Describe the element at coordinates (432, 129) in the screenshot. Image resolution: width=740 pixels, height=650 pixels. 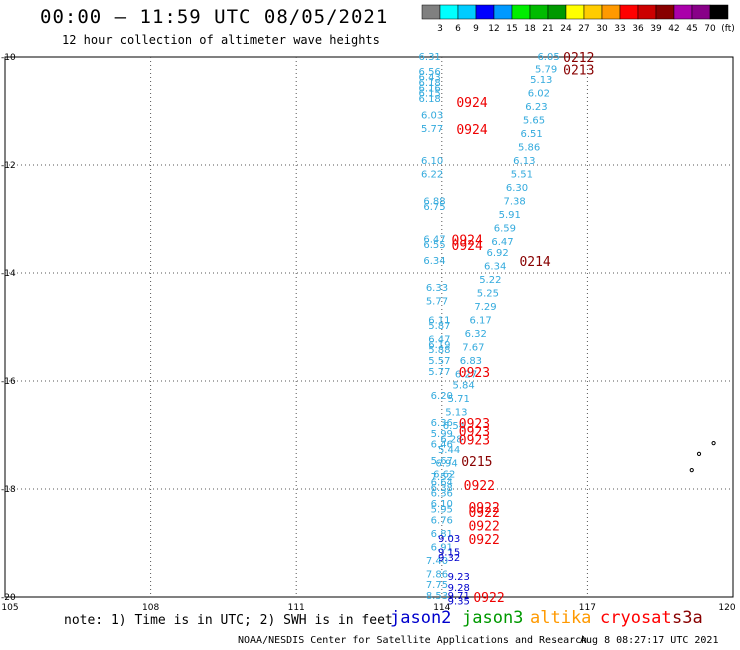
I see `wave-height-label: 5.77` at that location.